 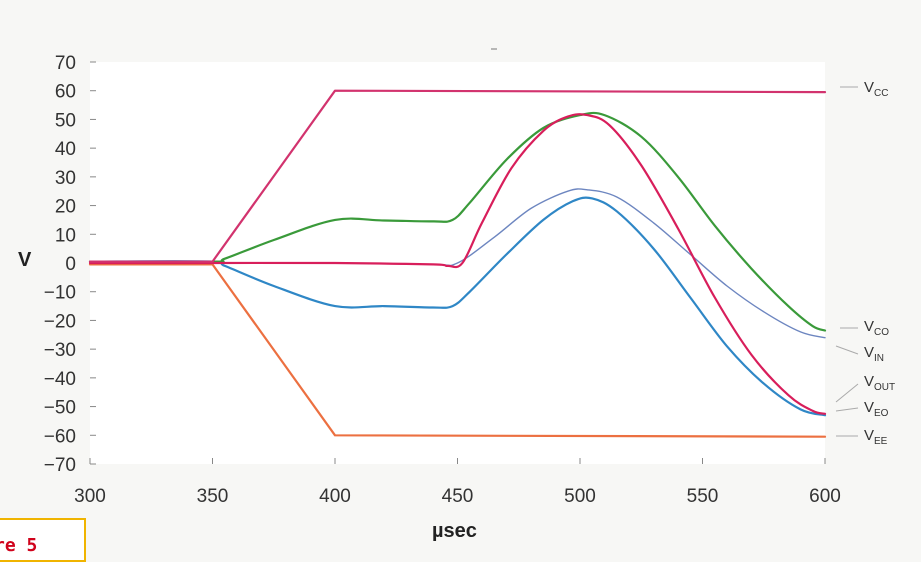 I want to click on x-axis-ticks: 300 350 400 450 500 550 600, so click(x=457, y=482).